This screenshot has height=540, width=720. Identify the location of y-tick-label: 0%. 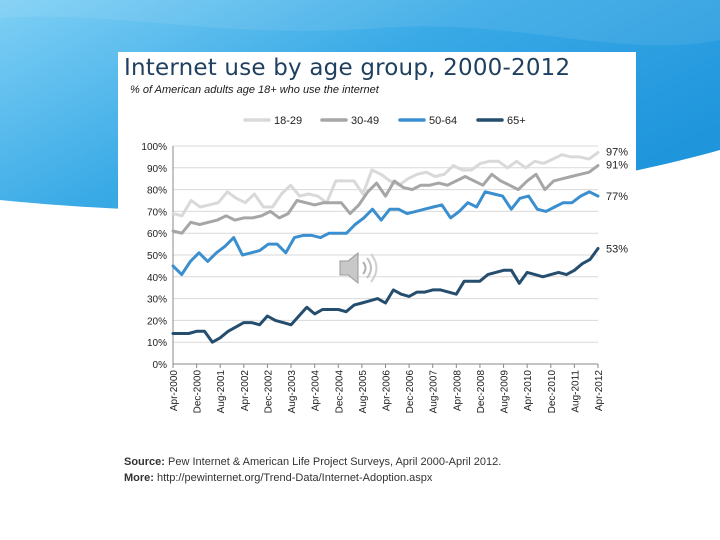
(160, 365).